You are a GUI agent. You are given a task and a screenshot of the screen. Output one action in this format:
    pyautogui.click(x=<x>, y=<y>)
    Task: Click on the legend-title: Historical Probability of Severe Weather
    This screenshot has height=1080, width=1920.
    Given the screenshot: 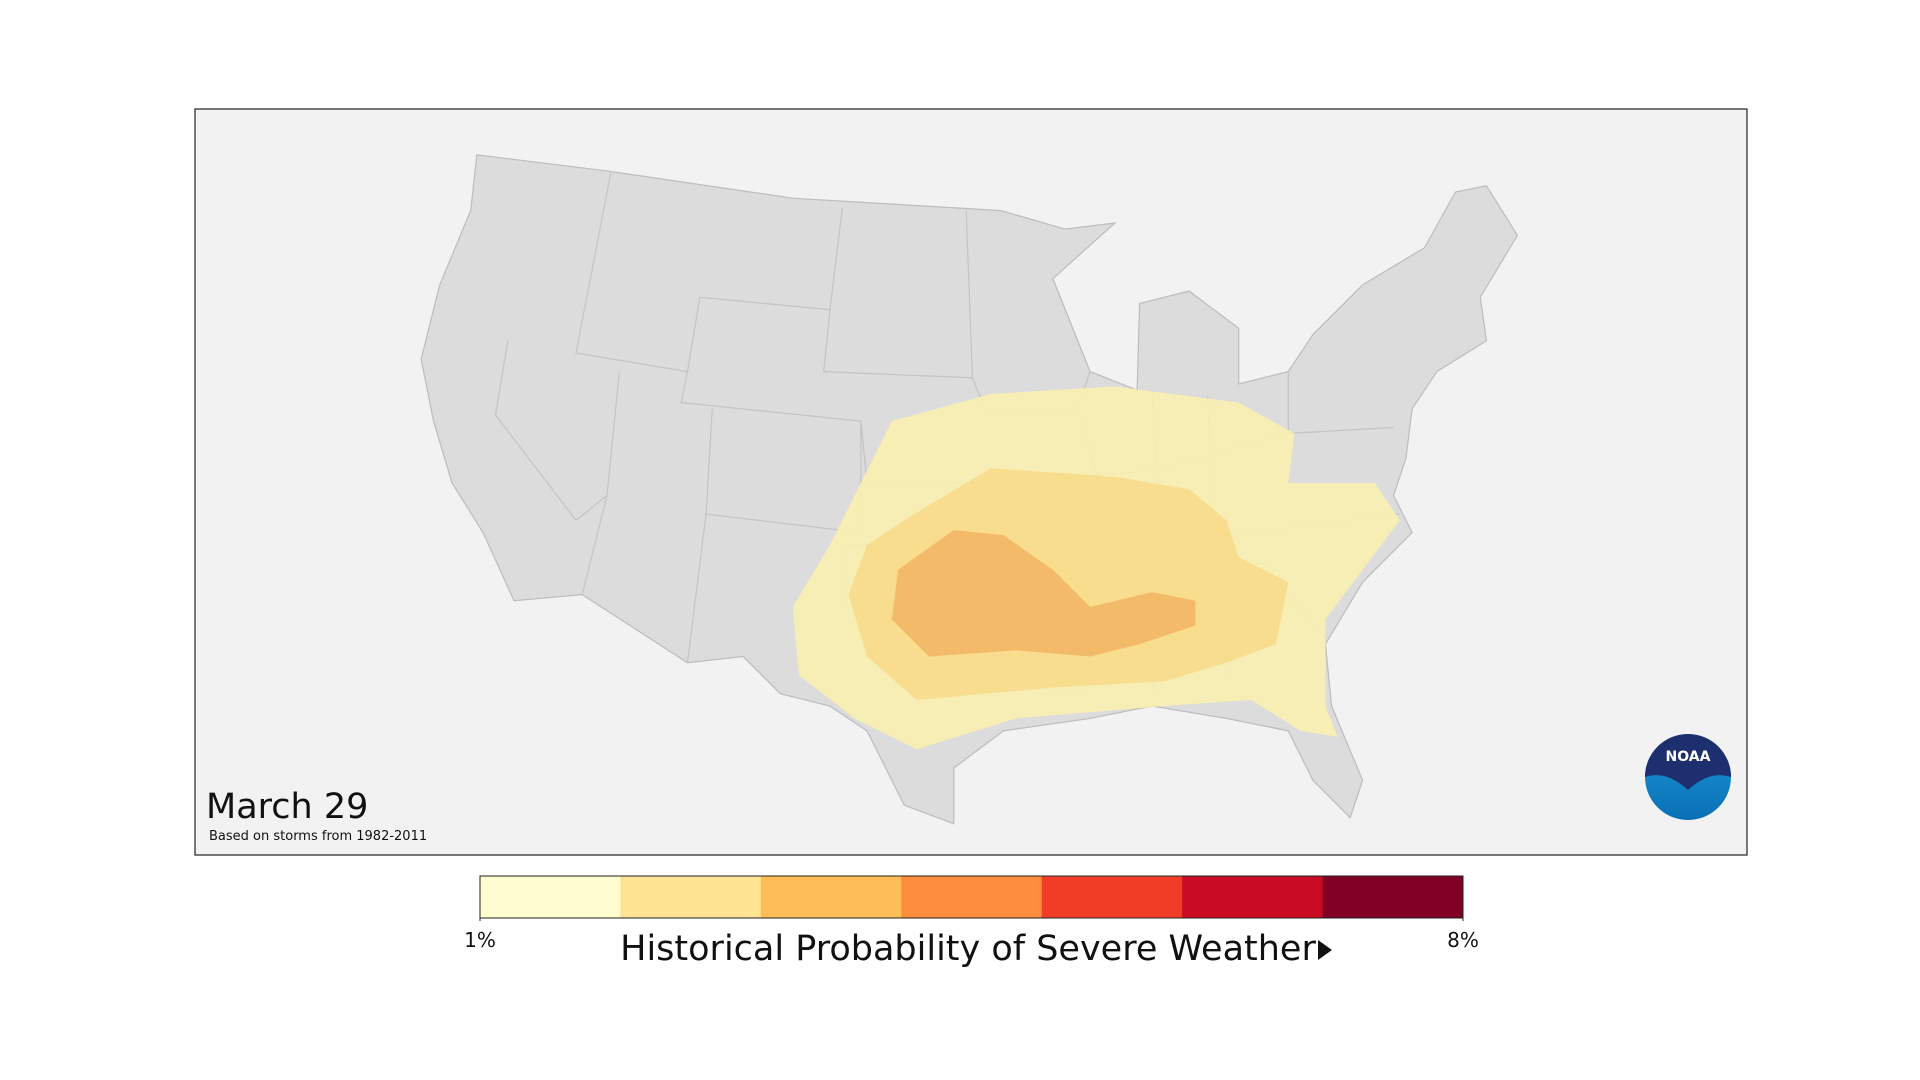 What is the action you would take?
    pyautogui.click(x=968, y=949)
    